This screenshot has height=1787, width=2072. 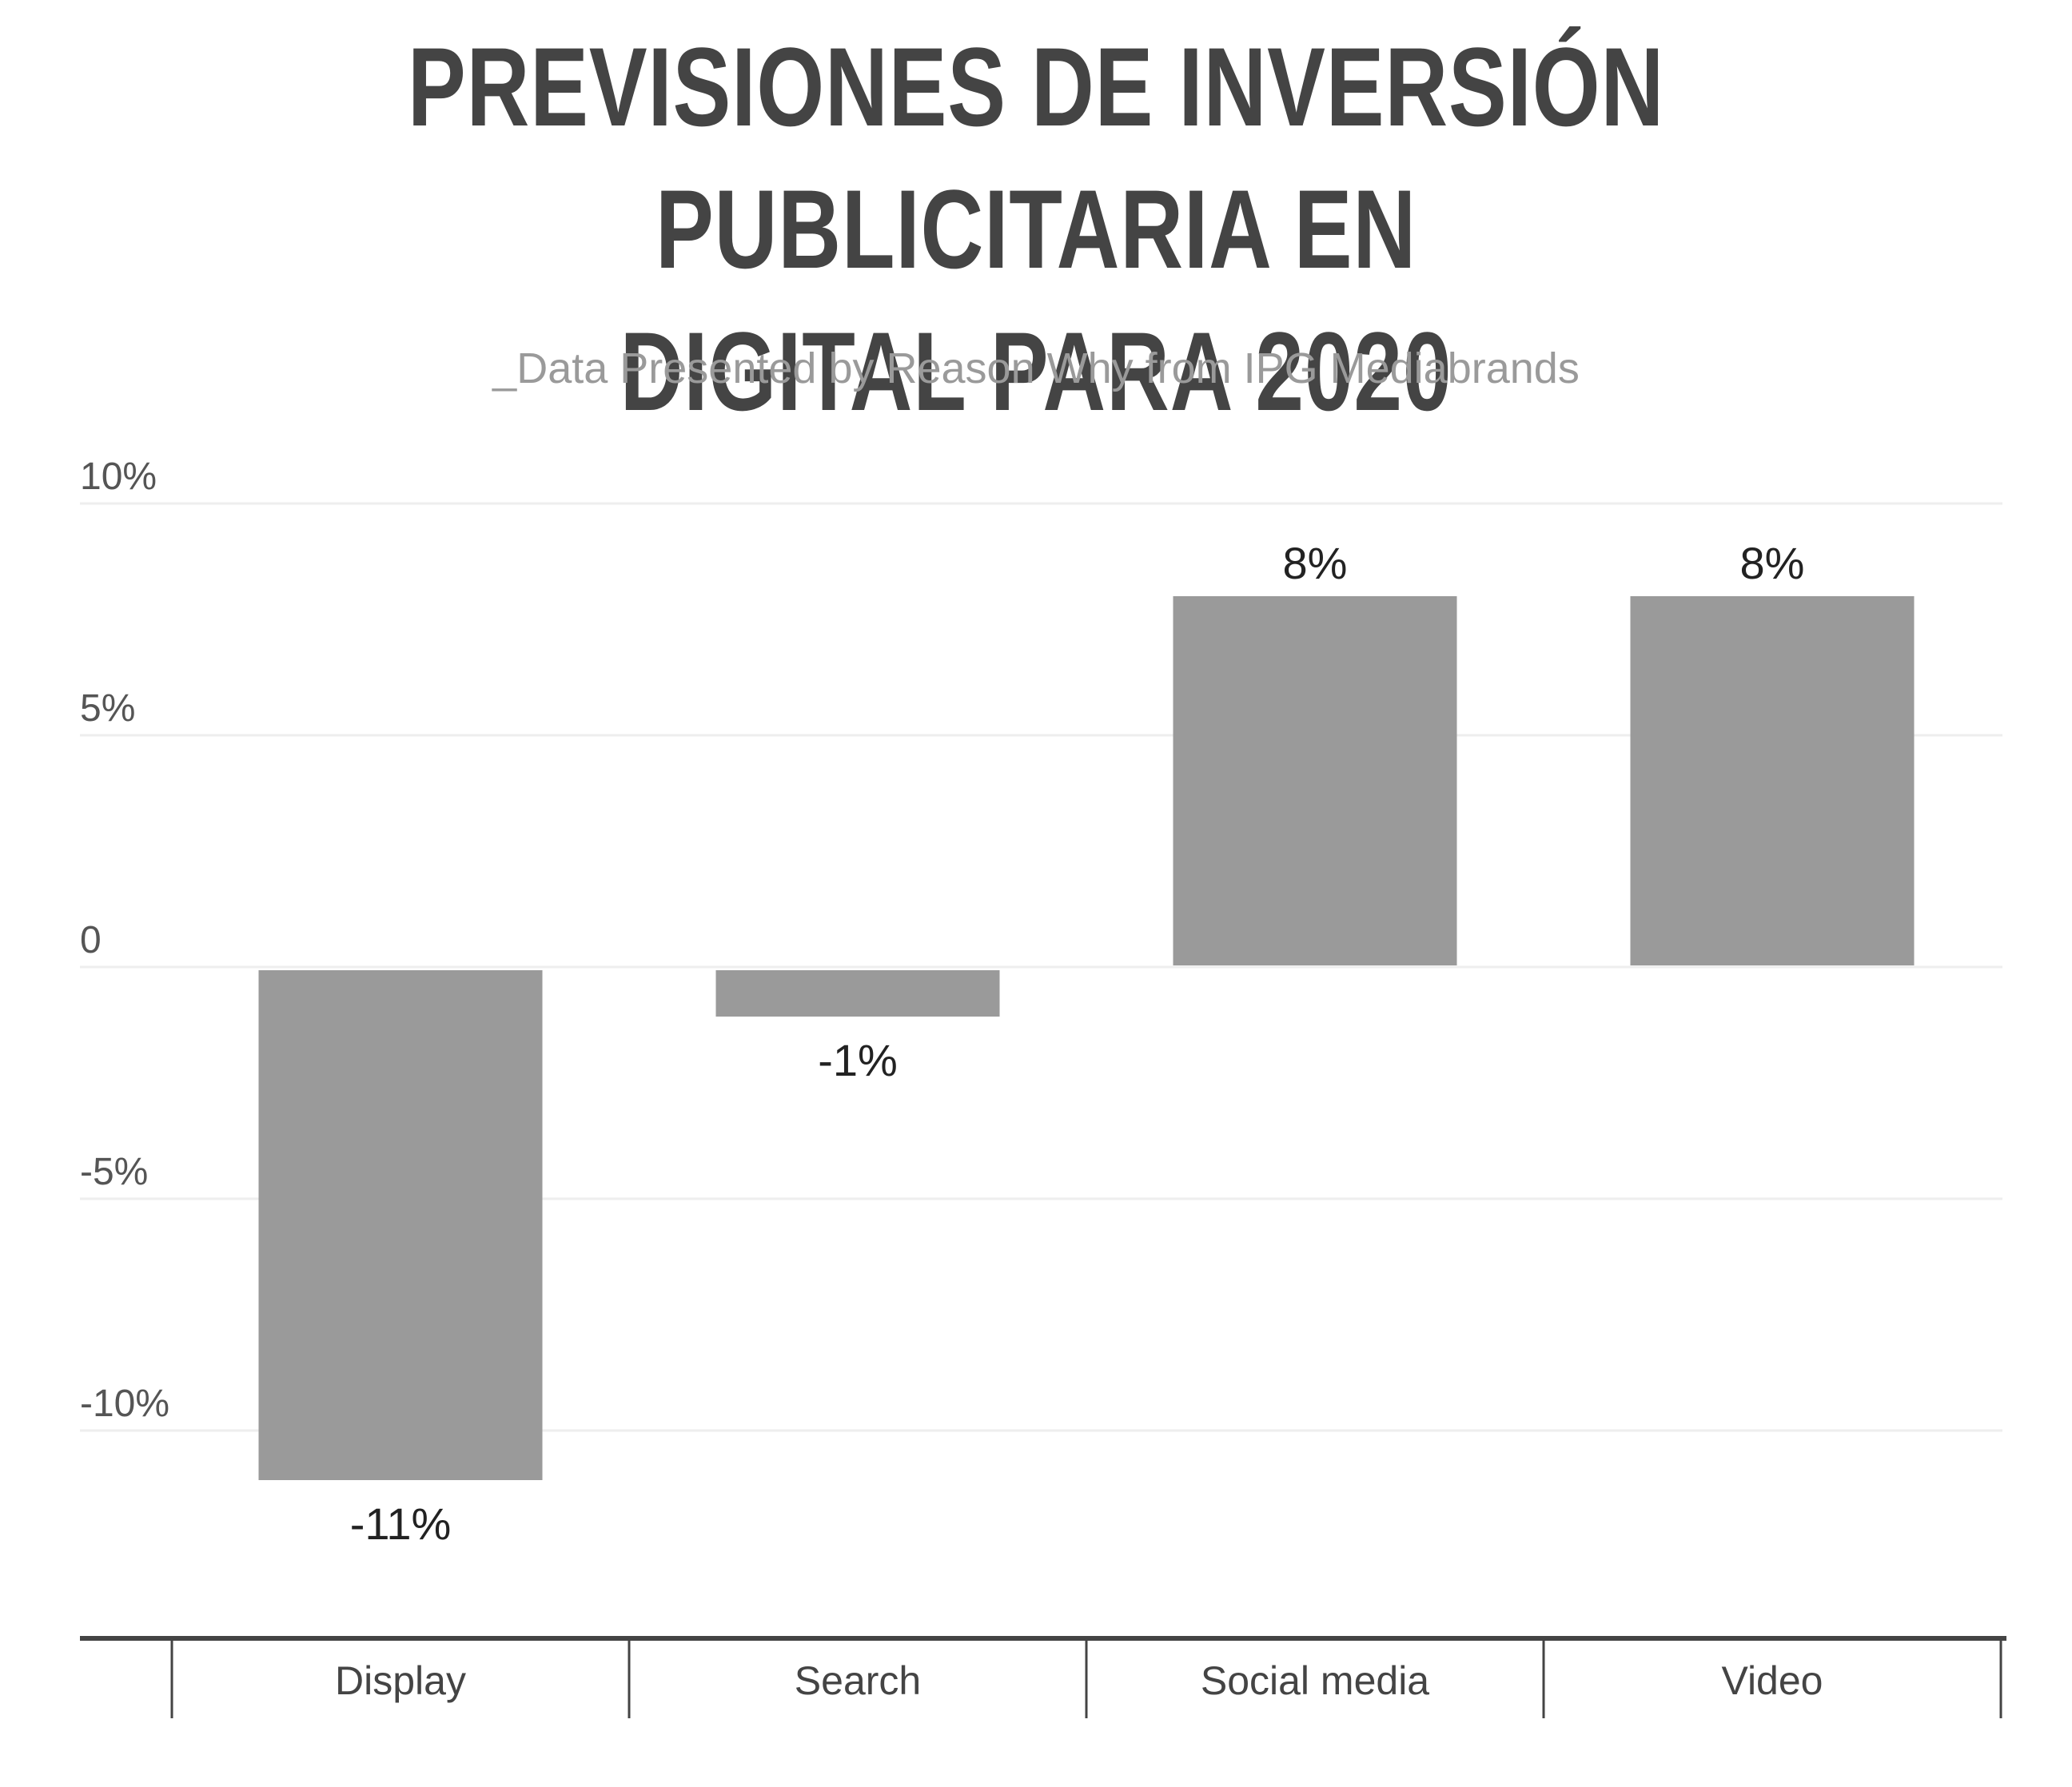 What do you see at coordinates (1315, 1681) in the screenshot?
I see `x-tick-label: Social media` at bounding box center [1315, 1681].